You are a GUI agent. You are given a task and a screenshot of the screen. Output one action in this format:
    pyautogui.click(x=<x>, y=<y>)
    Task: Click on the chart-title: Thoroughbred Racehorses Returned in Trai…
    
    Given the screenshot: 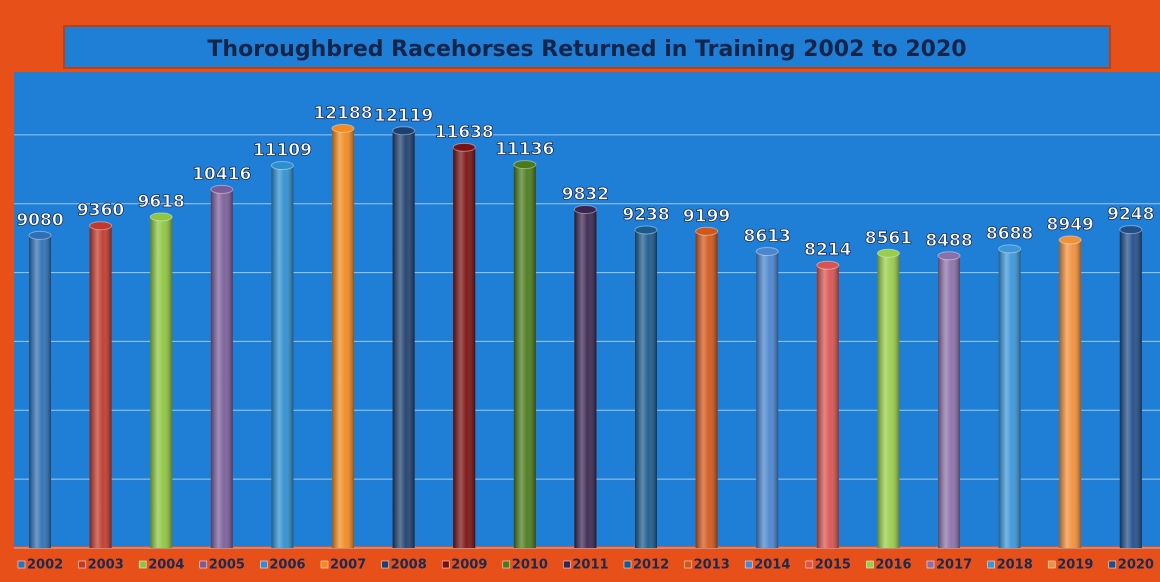 What is the action you would take?
    pyautogui.click(x=586, y=49)
    